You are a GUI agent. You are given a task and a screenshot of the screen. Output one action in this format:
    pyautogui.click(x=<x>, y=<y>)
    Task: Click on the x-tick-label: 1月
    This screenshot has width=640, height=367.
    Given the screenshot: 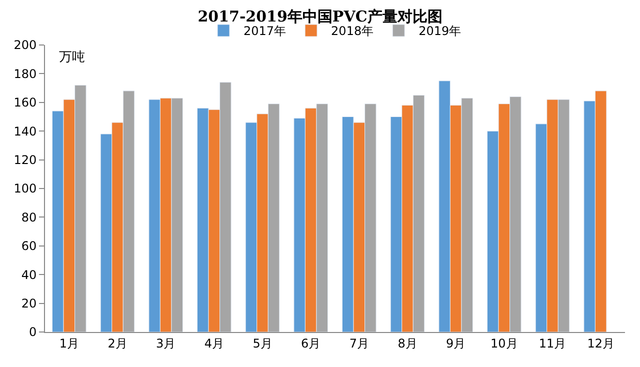 What is the action you would take?
    pyautogui.click(x=69, y=343)
    